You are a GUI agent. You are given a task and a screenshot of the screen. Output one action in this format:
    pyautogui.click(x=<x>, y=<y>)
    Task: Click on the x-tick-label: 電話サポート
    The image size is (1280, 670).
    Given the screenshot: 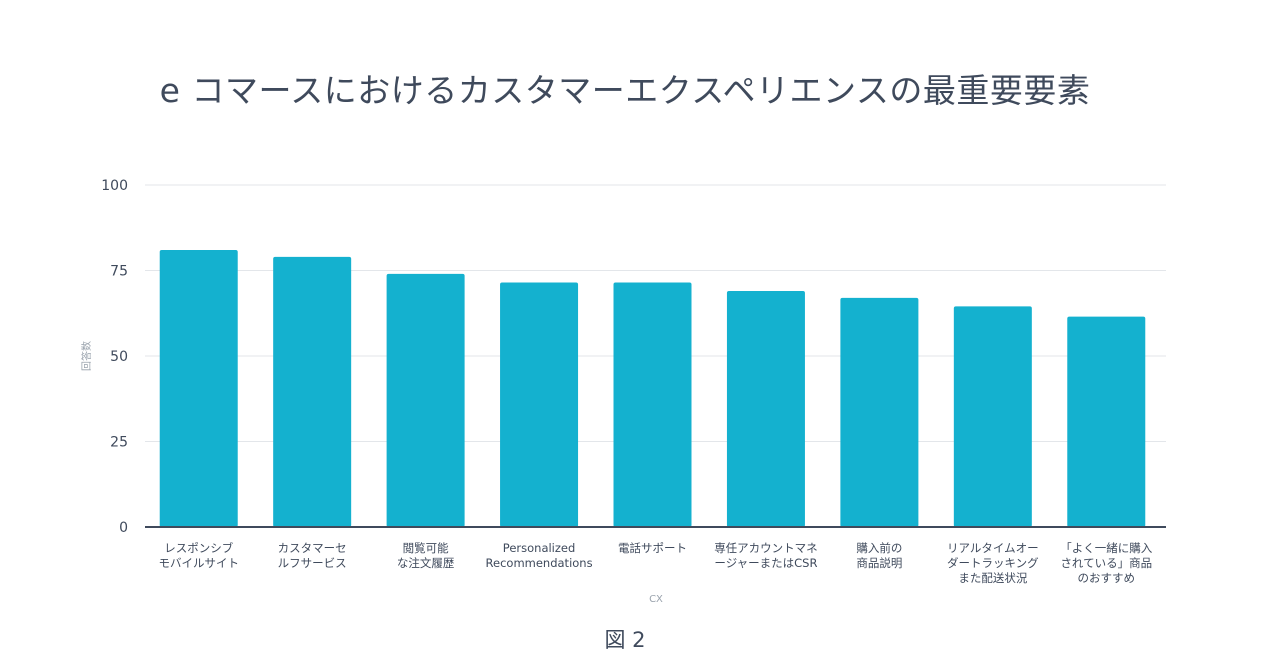 What is the action you would take?
    pyautogui.click(x=652, y=548)
    